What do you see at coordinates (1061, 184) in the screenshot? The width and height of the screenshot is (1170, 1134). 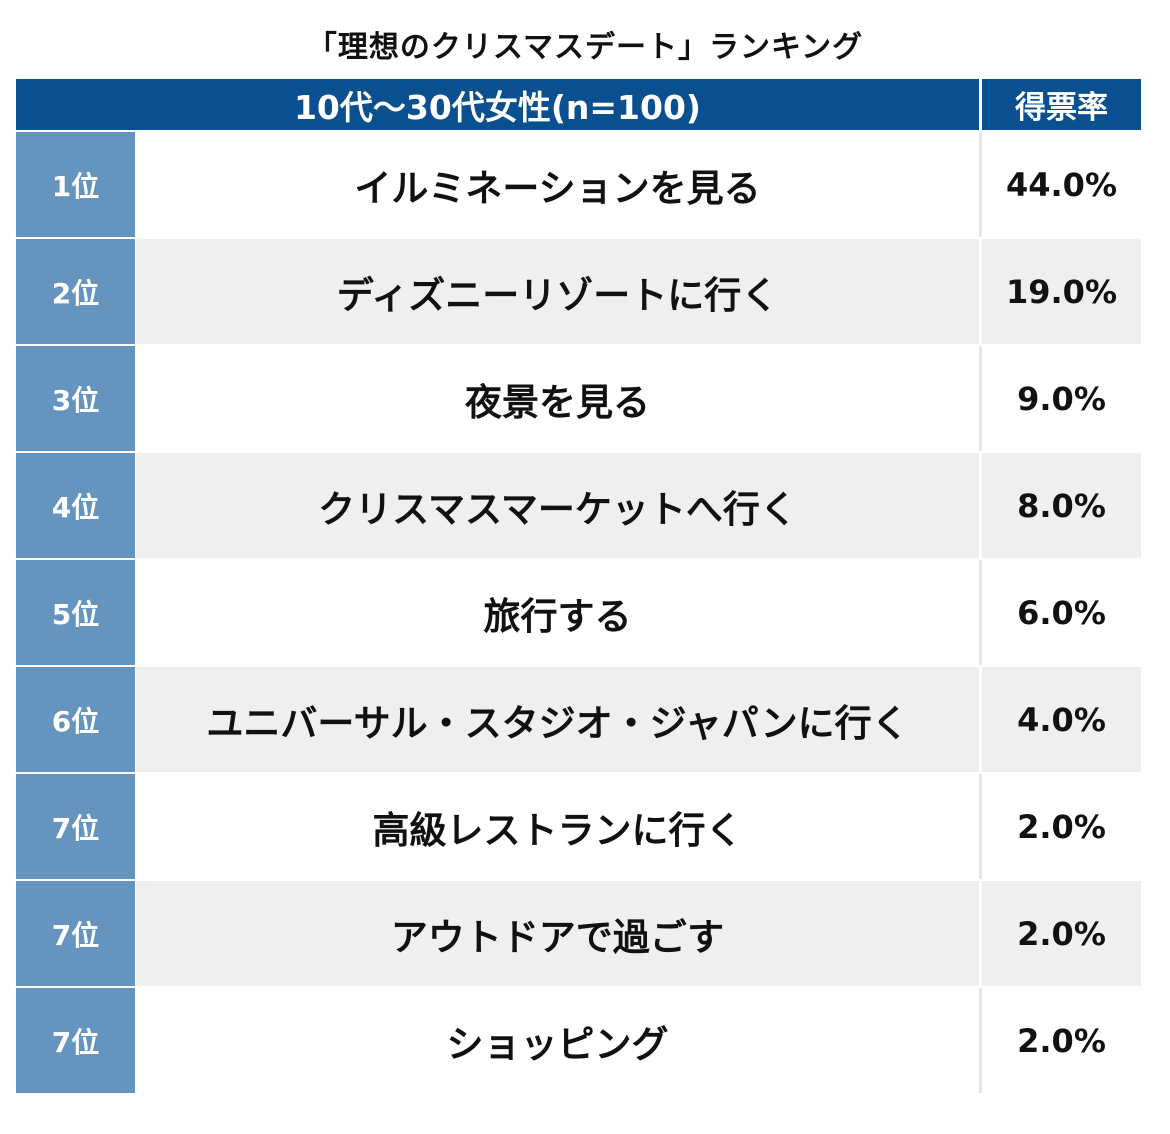 I see `vote-rate-cell: 44.0%` at bounding box center [1061, 184].